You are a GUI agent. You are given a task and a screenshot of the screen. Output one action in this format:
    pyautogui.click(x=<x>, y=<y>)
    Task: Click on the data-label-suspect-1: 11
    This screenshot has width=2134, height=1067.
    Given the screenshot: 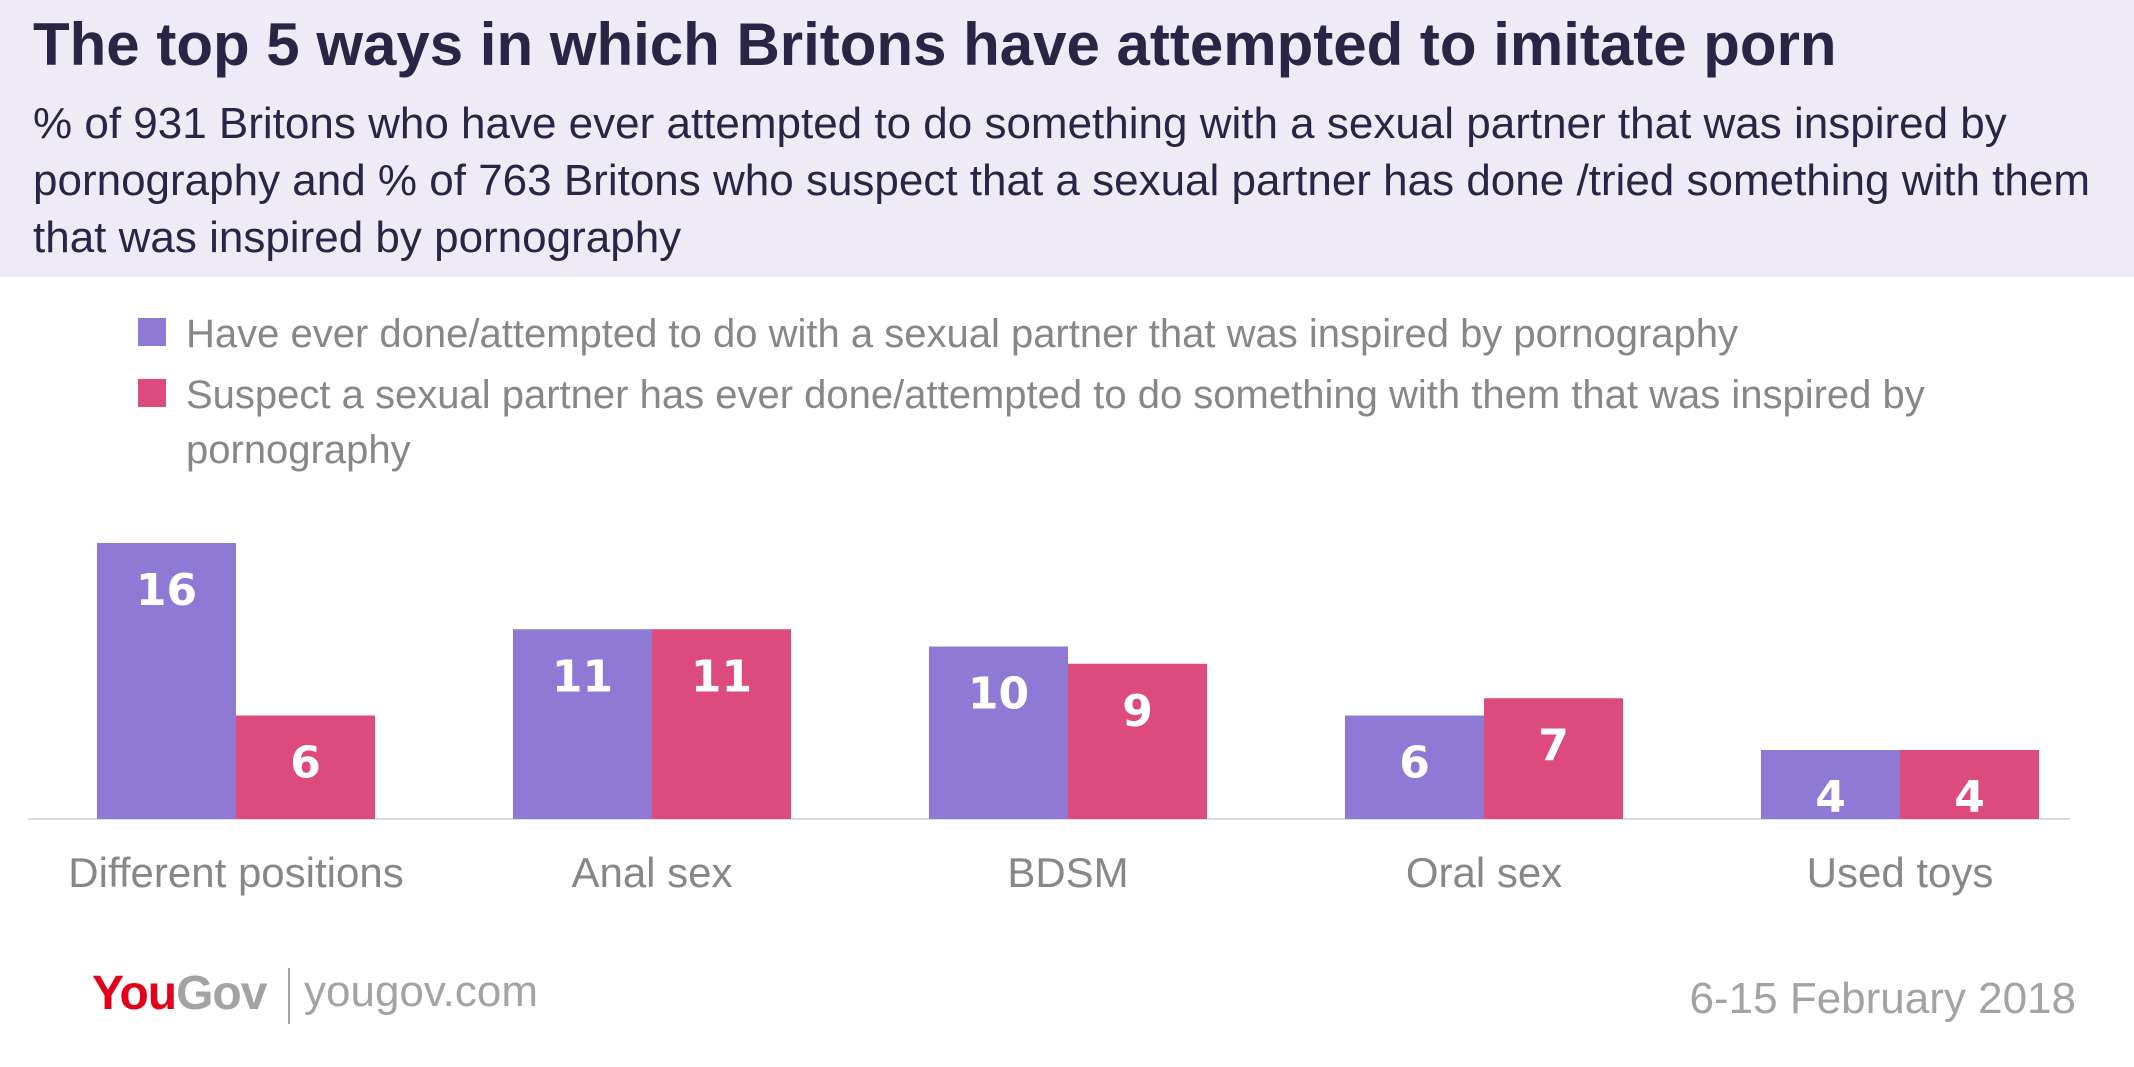 What is the action you would take?
    pyautogui.click(x=721, y=676)
    